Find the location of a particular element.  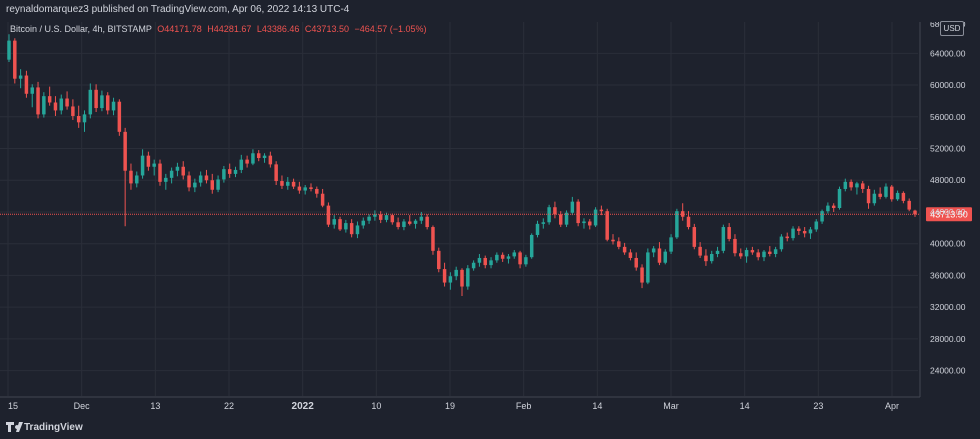

time-tick-label: Mar is located at coordinates (671, 406).